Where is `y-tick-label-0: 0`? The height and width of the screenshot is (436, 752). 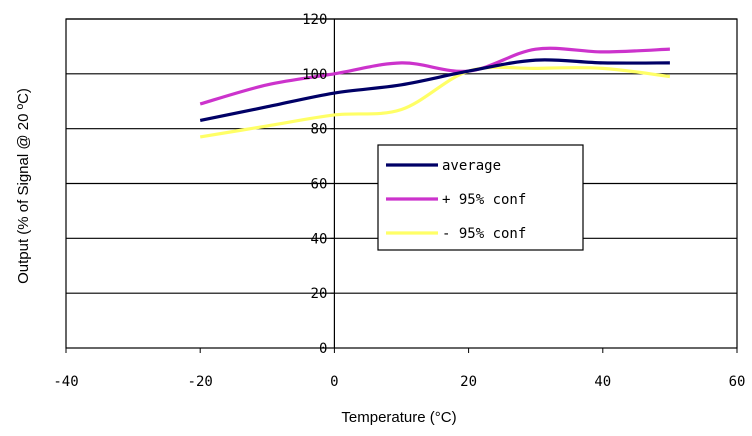 y-tick-label-0: 0 is located at coordinates (323, 349).